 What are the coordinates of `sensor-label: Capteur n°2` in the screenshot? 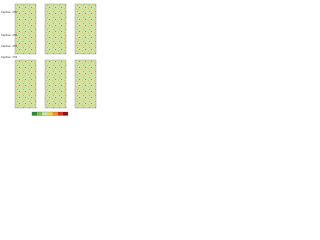 It's located at (9, 35).